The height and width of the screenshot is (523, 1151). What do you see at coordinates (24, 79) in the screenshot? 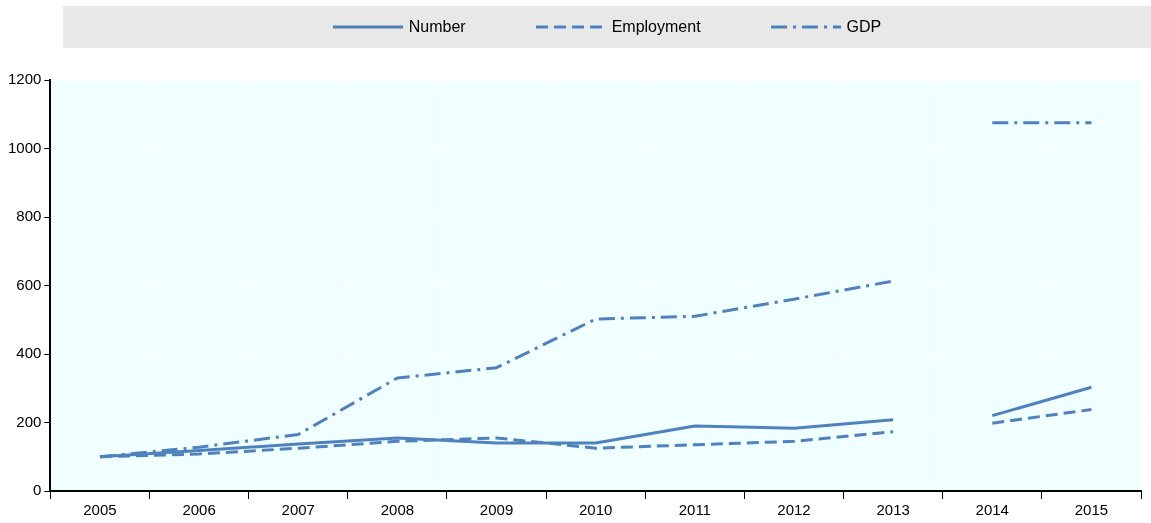
I see `y-tick-label: 1200` at bounding box center [24, 79].